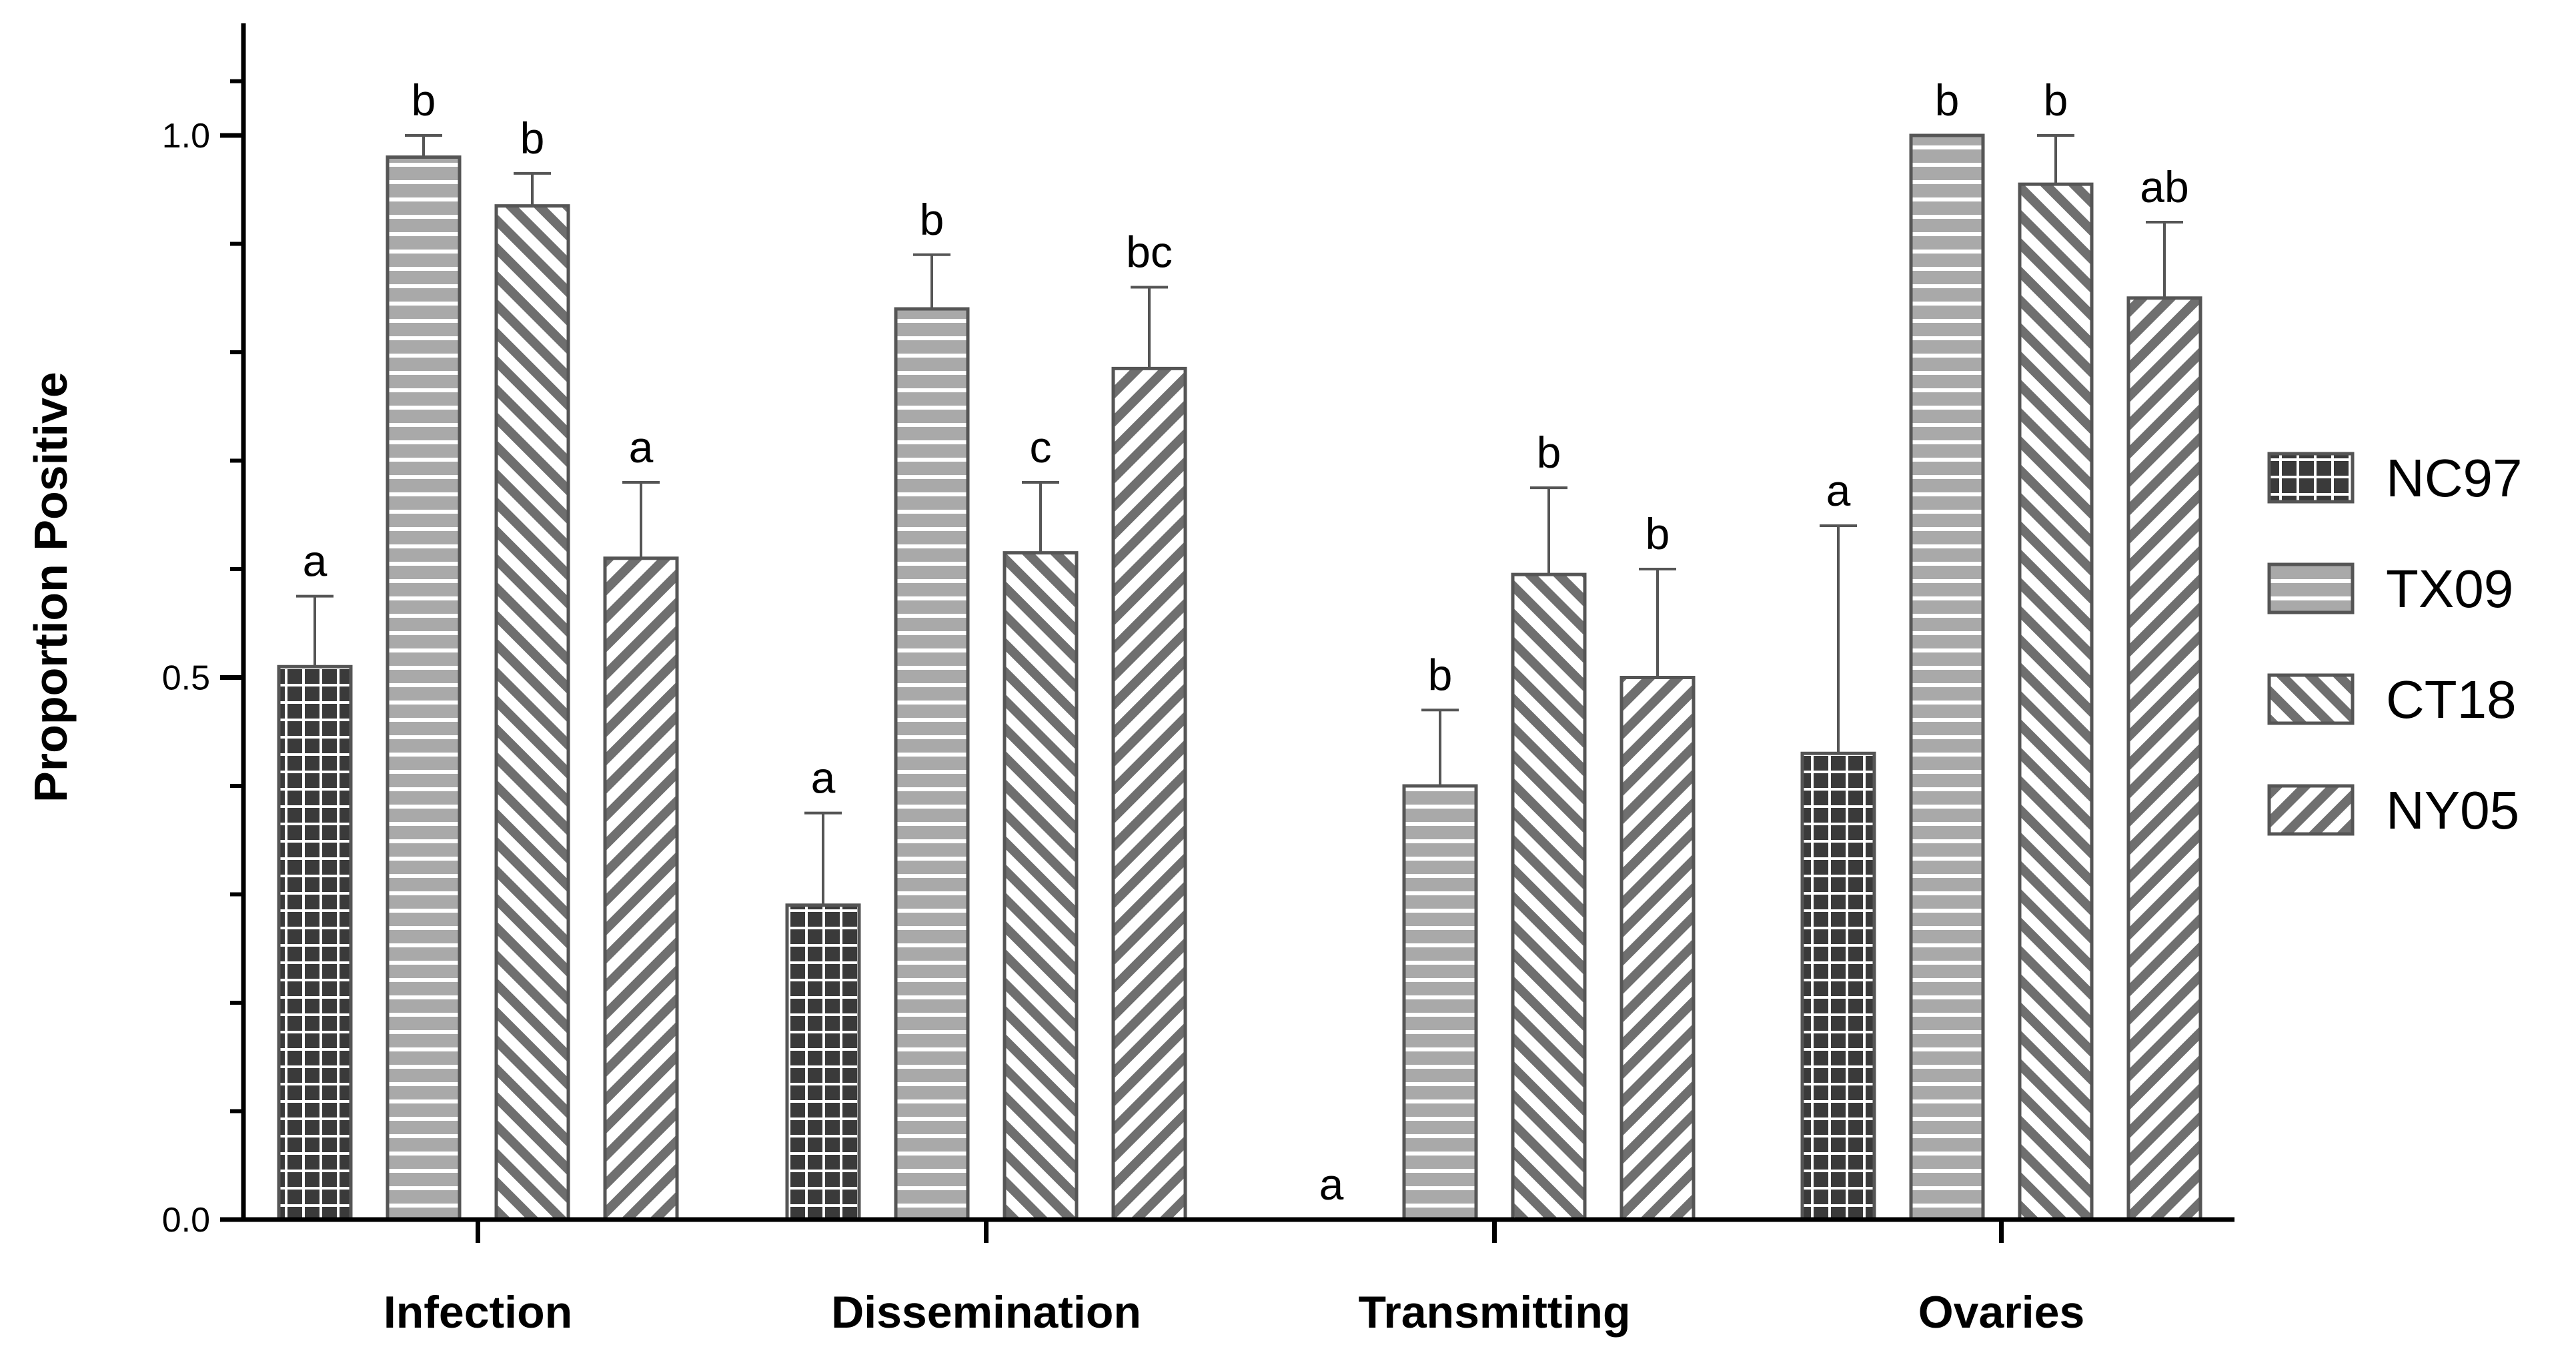 Image resolution: width=2576 pixels, height=1363 pixels. I want to click on legend-label-tx09: TX09, so click(2449, 588).